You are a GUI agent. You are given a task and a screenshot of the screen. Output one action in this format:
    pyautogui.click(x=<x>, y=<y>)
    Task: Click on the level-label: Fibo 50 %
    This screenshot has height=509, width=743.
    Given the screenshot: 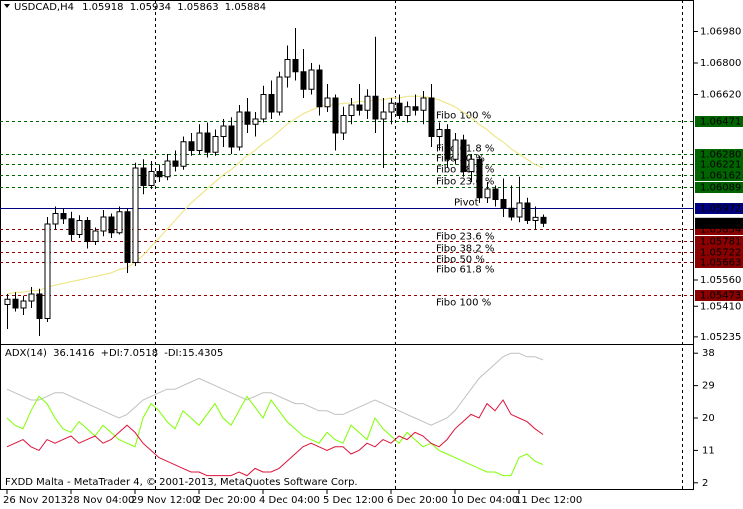 What is the action you would take?
    pyautogui.click(x=460, y=159)
    